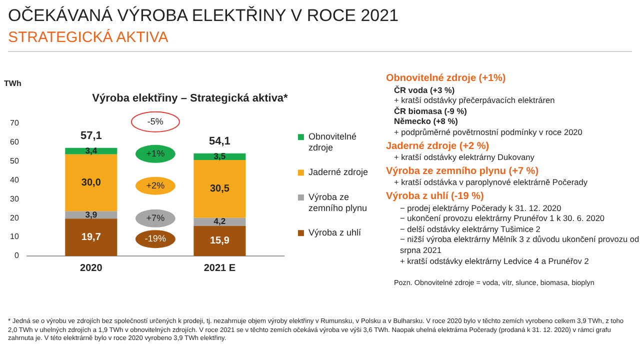  I want to click on text: STRATEGICKÁ AKTIVA, so click(88, 37).